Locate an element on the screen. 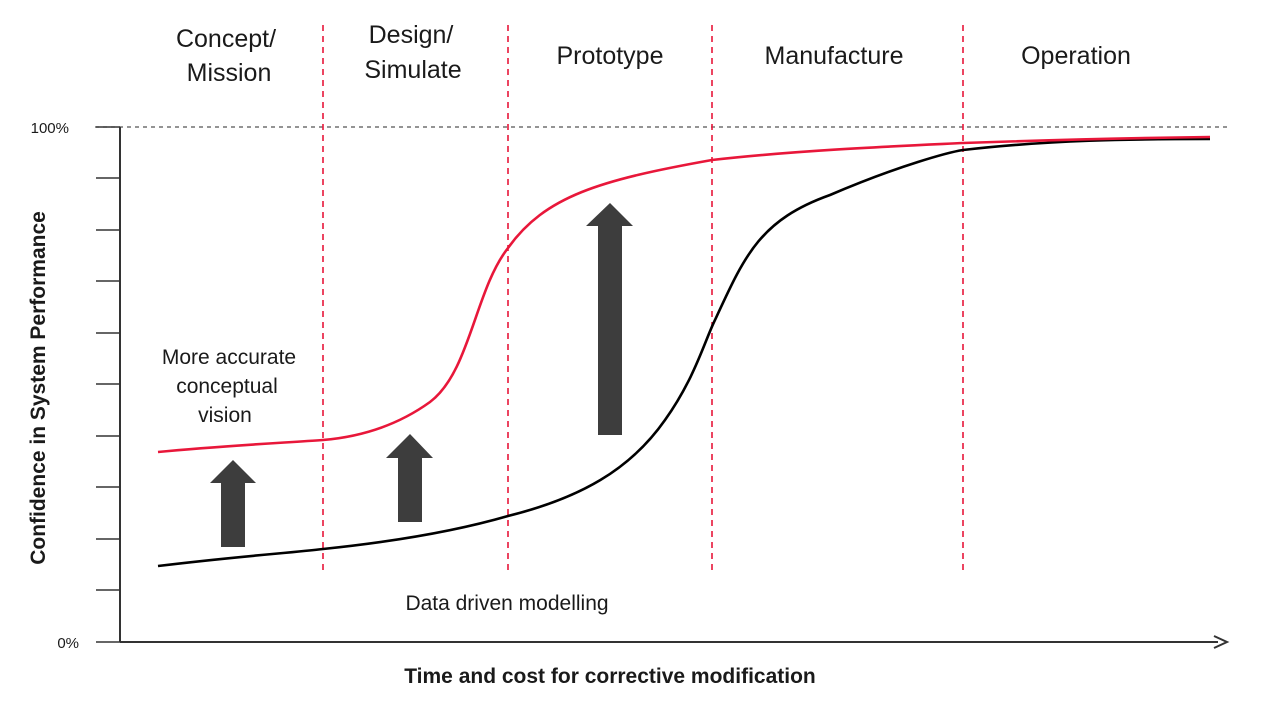 The width and height of the screenshot is (1280, 710). phase-design-line2: Simulate is located at coordinates (412, 70).